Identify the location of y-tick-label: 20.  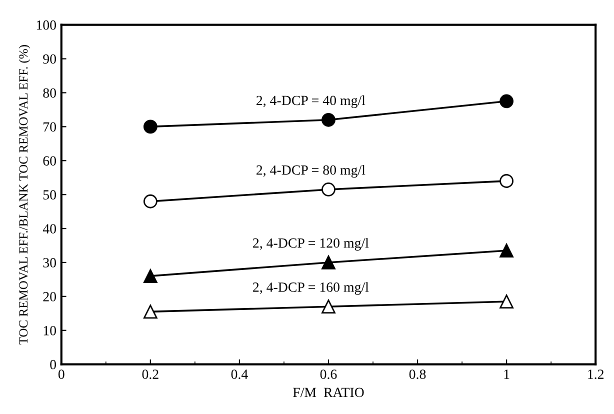
(49, 297).